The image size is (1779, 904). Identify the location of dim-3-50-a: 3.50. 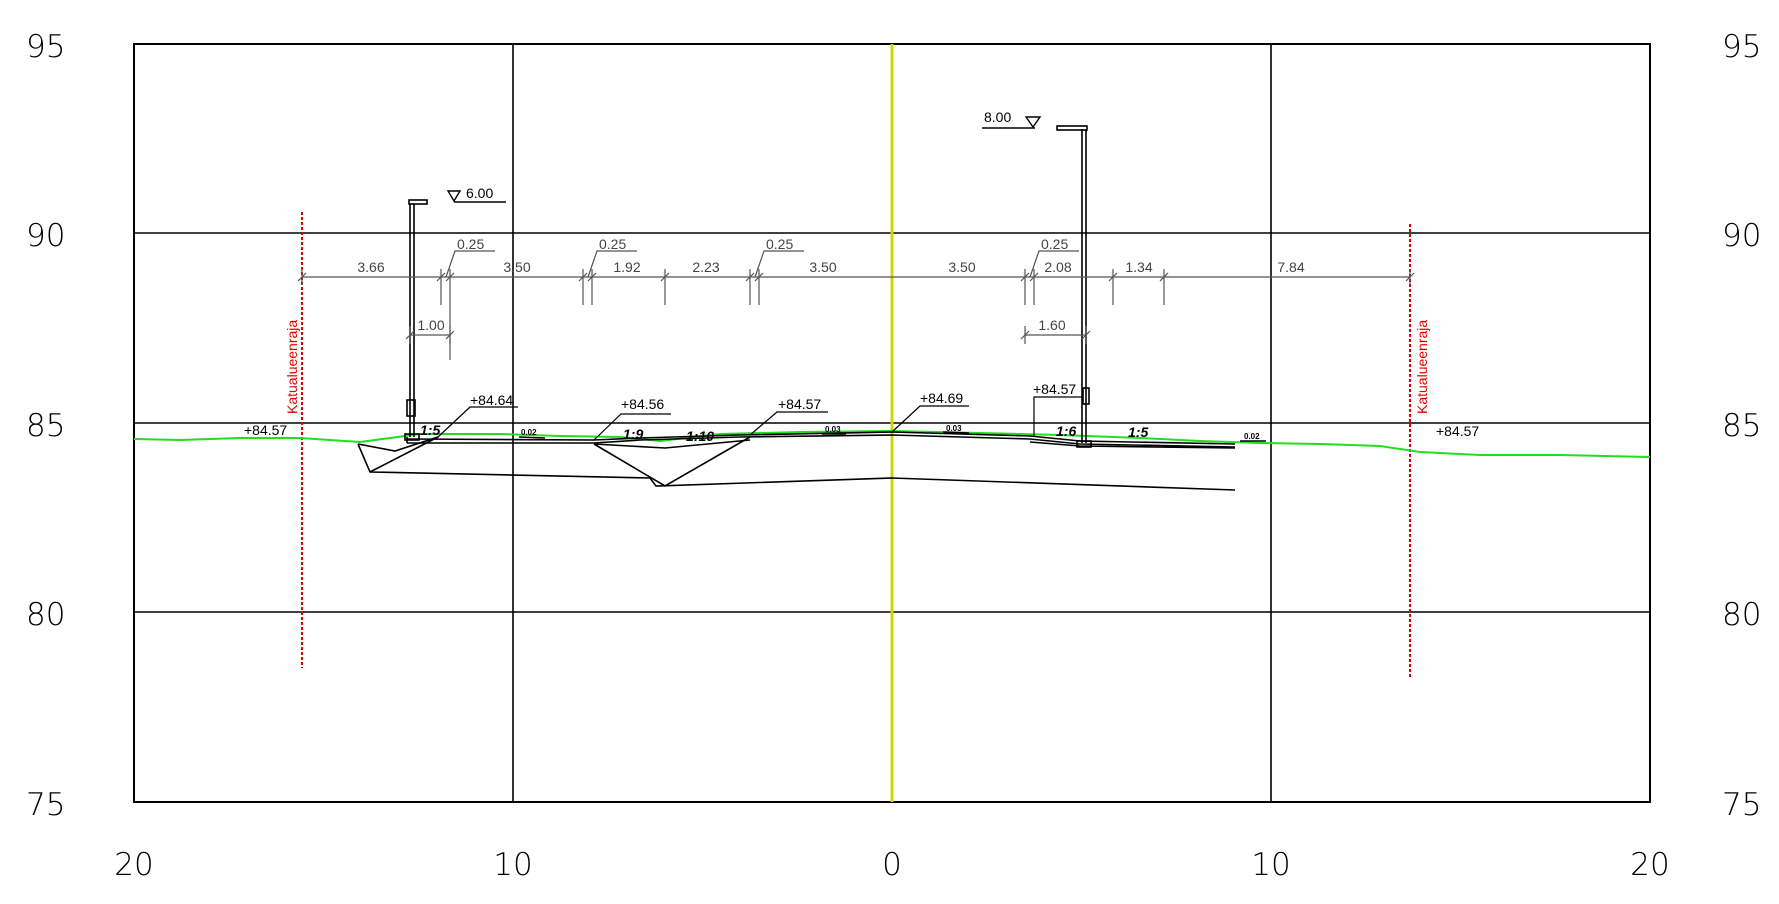
(516, 267).